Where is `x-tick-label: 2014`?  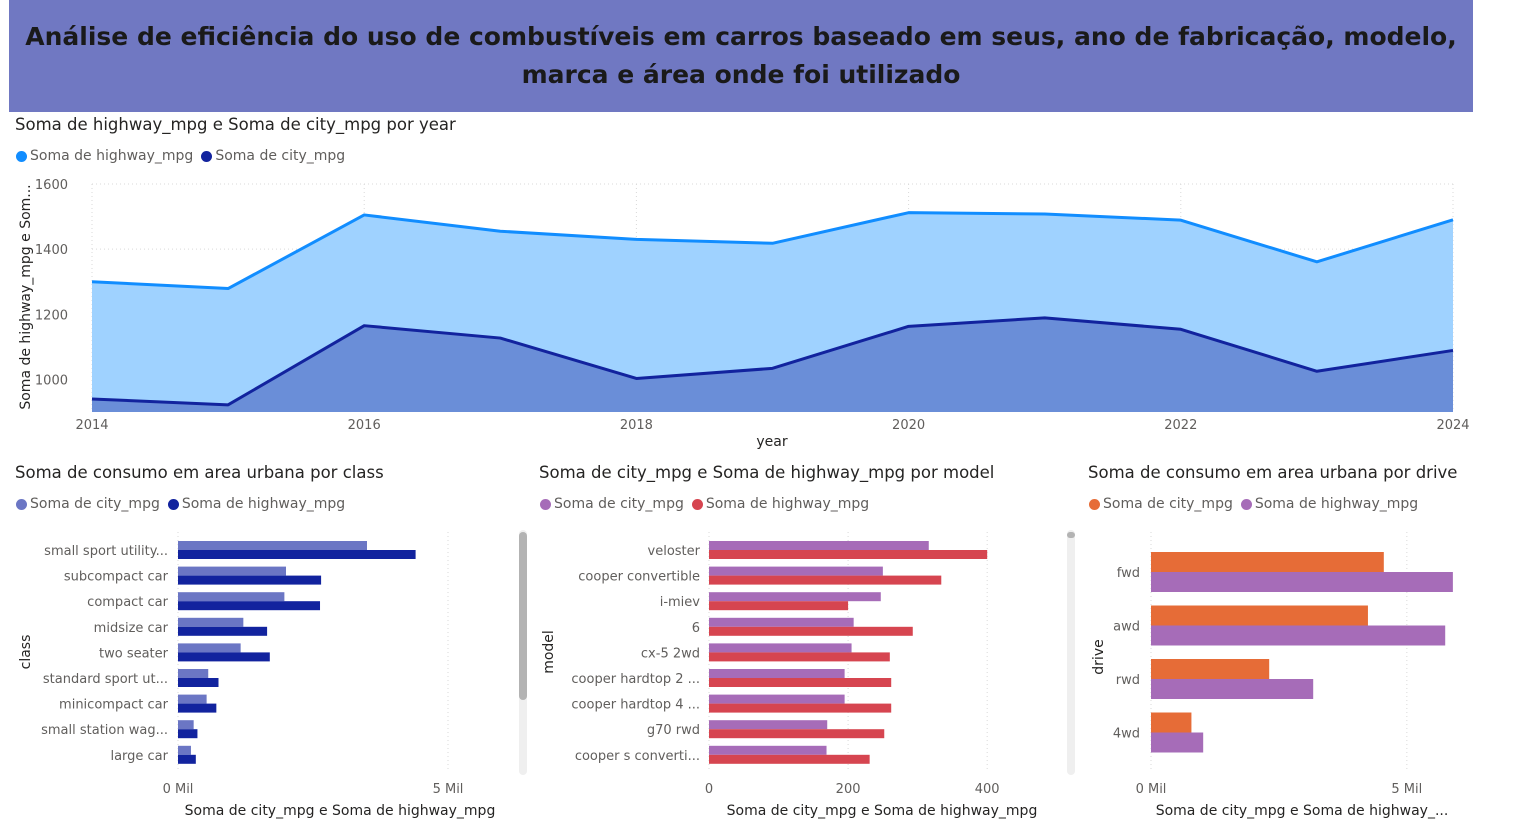
x-tick-label: 2014 is located at coordinates (91, 425).